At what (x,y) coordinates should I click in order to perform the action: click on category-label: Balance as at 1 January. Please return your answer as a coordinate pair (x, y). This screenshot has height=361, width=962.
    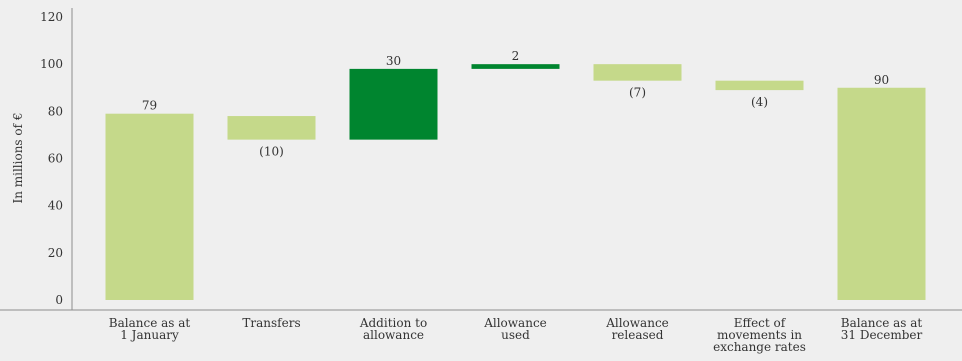
    Looking at the image, I should click on (150, 329).